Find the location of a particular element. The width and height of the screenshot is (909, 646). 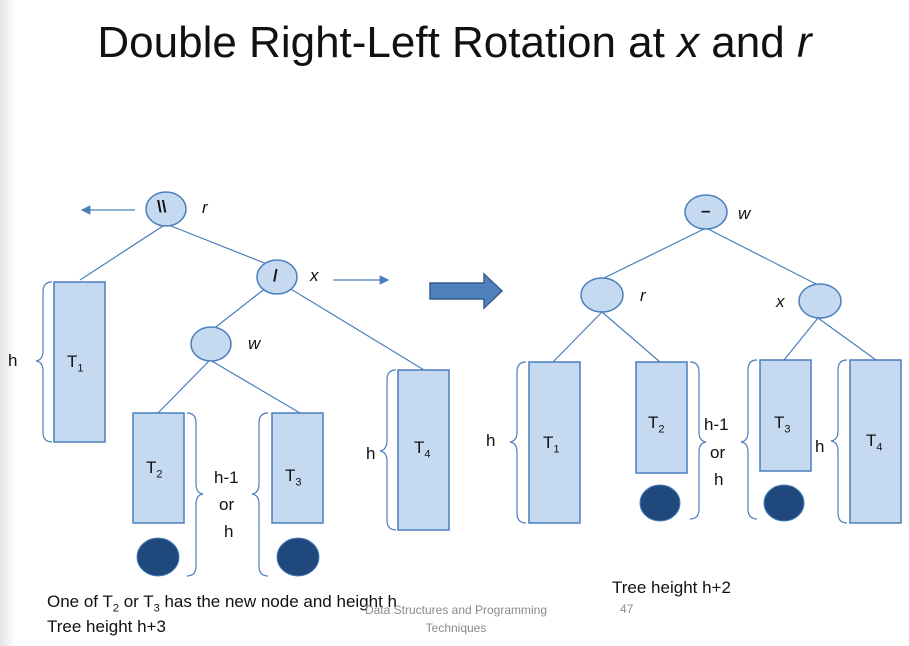

after-height-t4: h is located at coordinates (820, 446).